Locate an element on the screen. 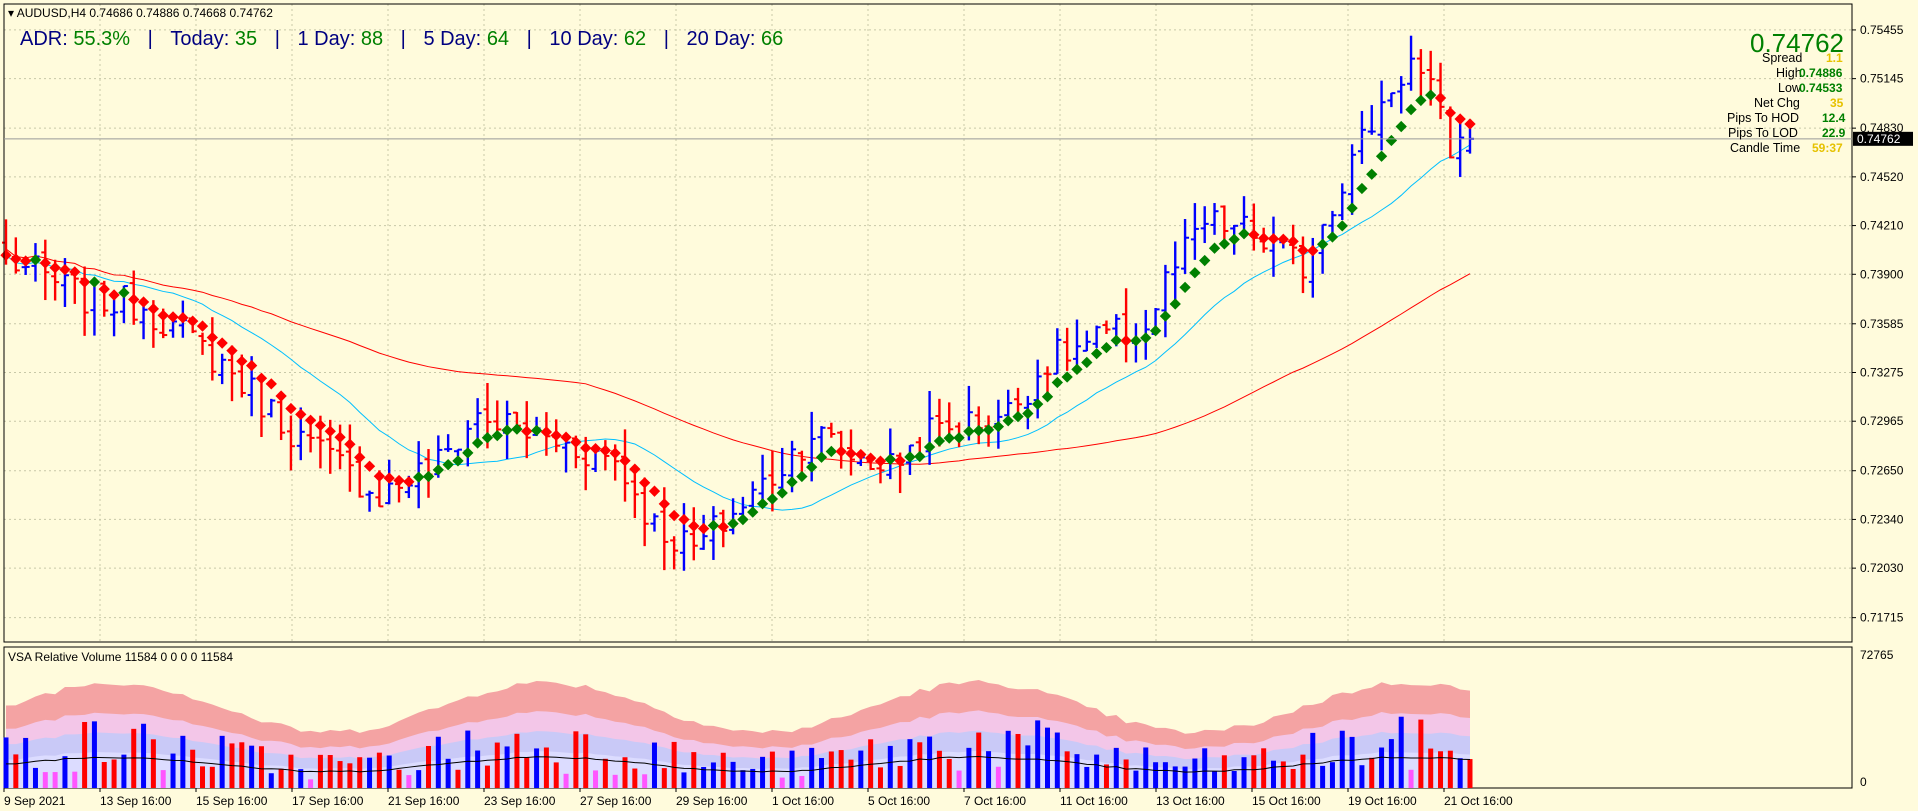 Image resolution: width=1918 pixels, height=811 pixels. candle-time-value: 59:37 is located at coordinates (1827, 148).